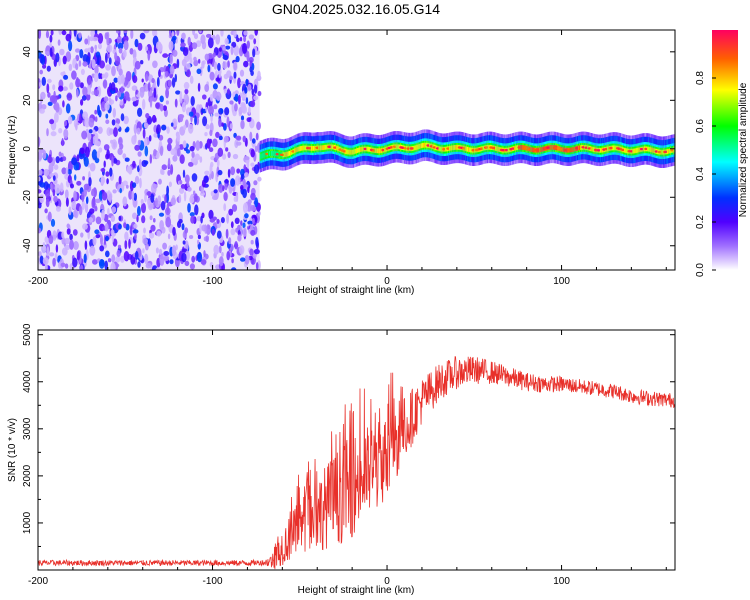  What do you see at coordinates (27, 149) in the screenshot?
I see `y-tick-label: 0` at bounding box center [27, 149].